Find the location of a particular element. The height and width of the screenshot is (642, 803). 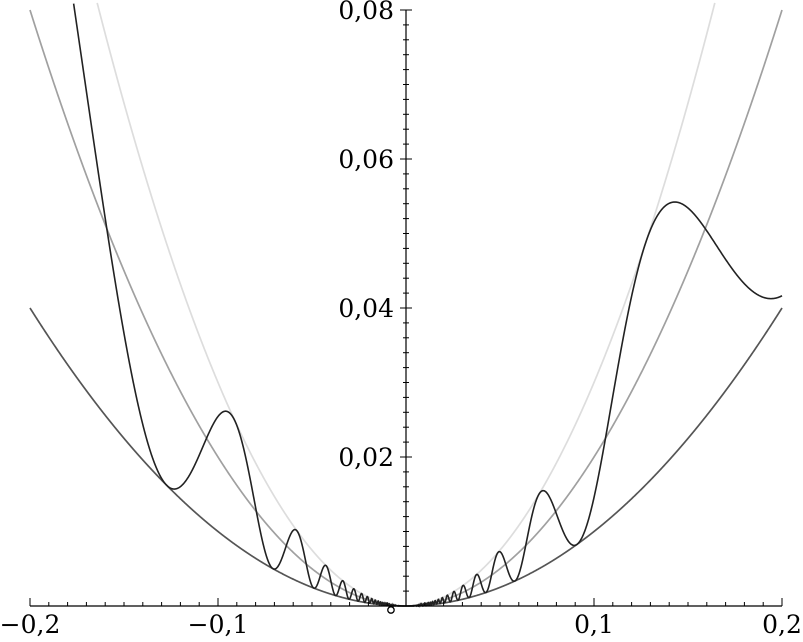

x-tick-label: 0,2 is located at coordinates (782, 624).